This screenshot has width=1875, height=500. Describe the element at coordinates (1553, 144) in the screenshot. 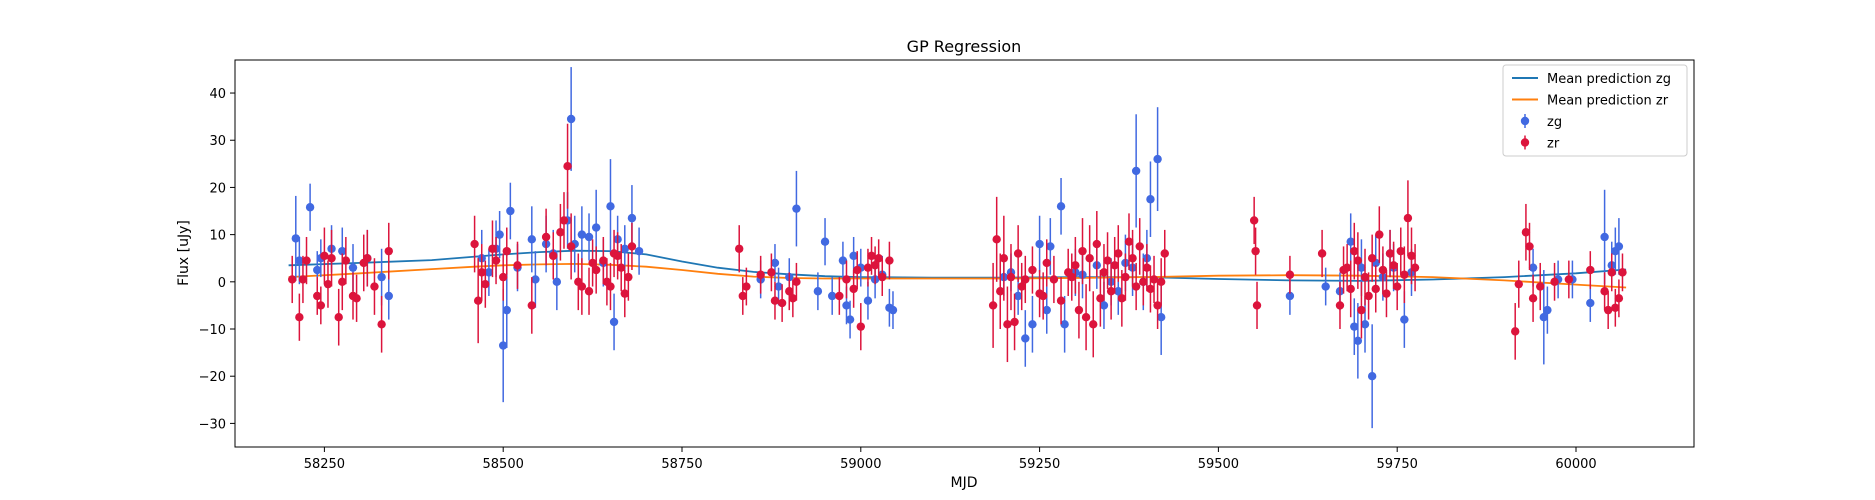

I see `legend-label: zr` at that location.